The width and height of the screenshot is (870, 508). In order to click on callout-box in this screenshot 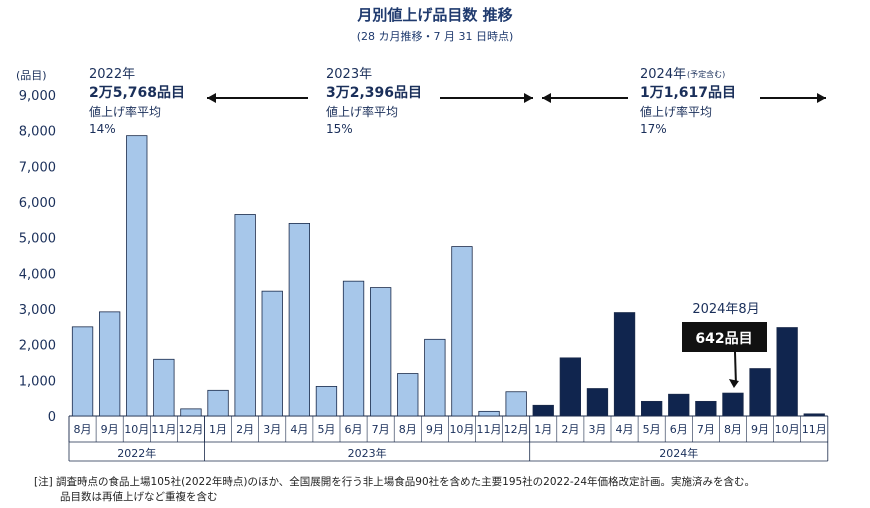, I will do `click(724, 337)`.